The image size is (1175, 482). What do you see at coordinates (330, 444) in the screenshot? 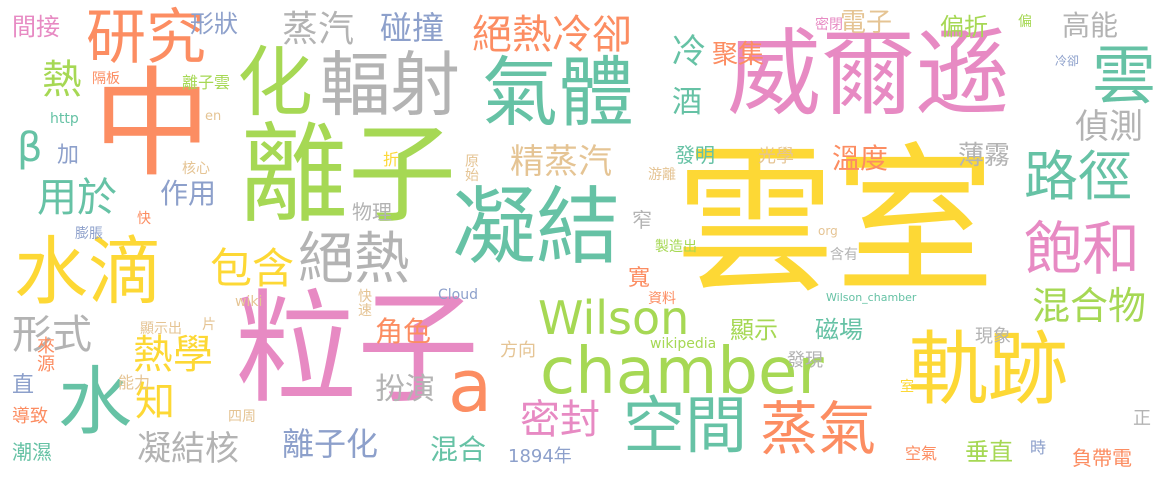
I see `word: 離子化` at bounding box center [330, 444].